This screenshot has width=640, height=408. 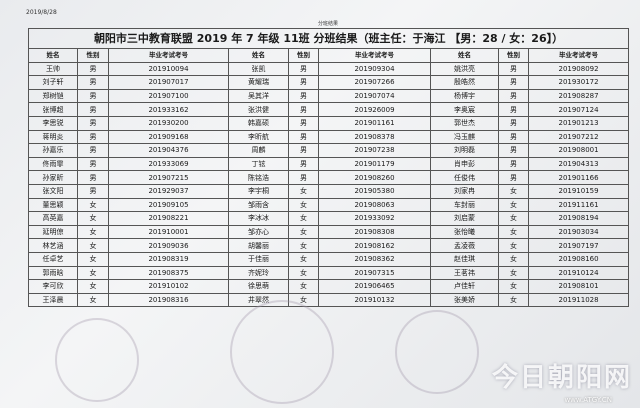 I want to click on student-name-cell: 王泽晨, so click(x=53, y=300).